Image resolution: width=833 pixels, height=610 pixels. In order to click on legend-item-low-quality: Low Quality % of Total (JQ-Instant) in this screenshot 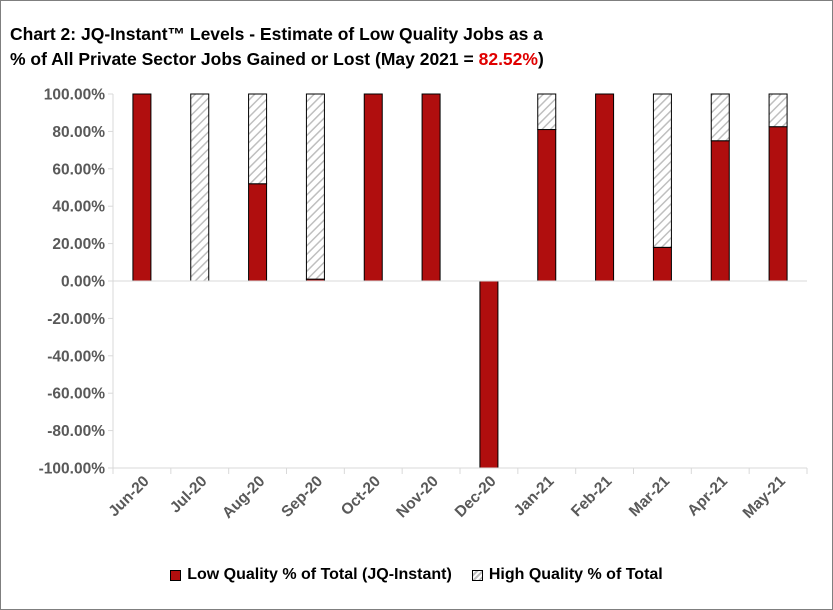, I will do `click(311, 575)`.